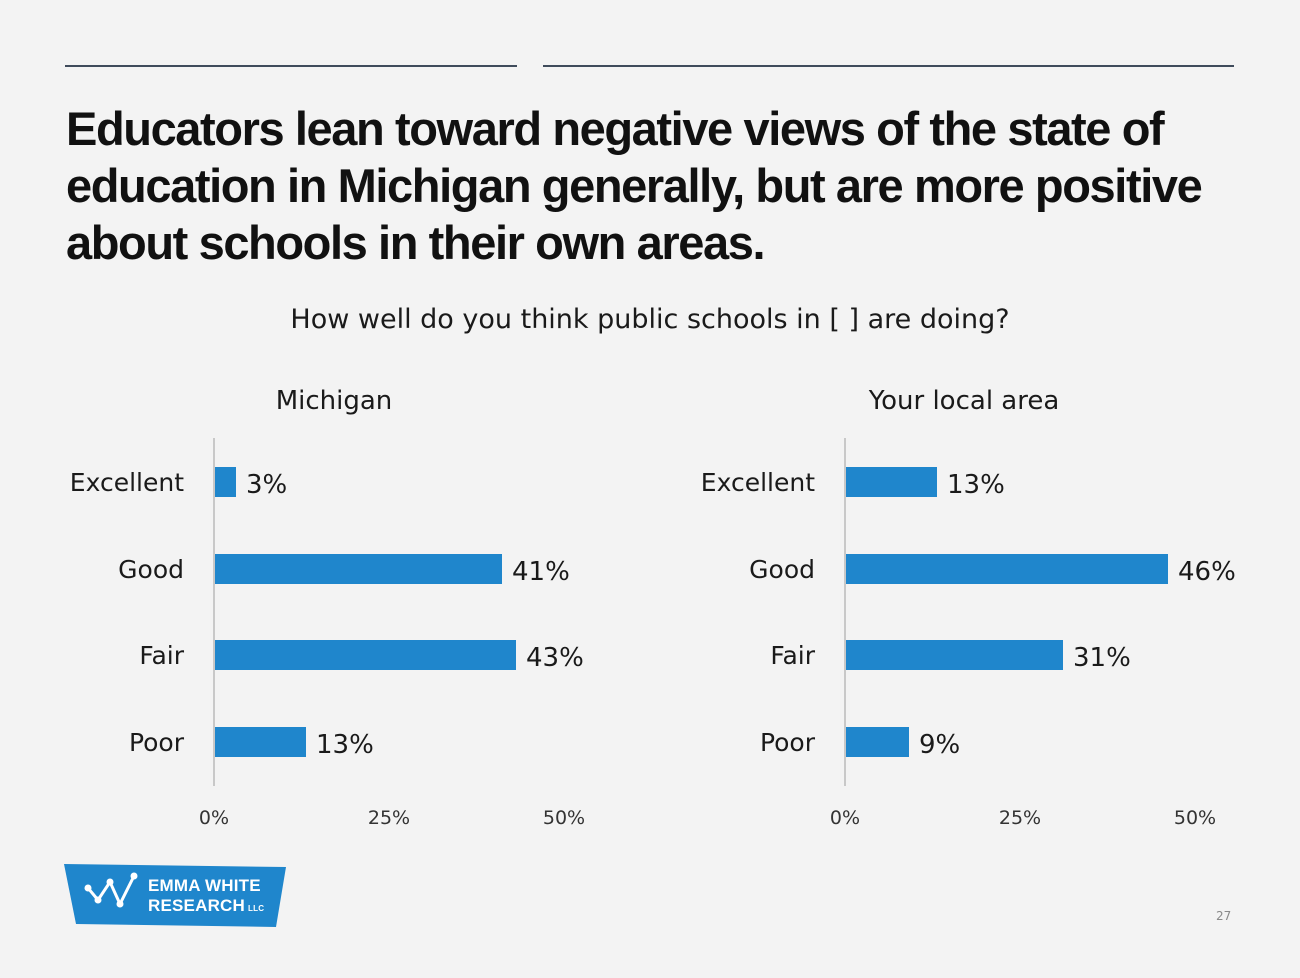  What do you see at coordinates (389, 818) in the screenshot?
I see `michigan-tick-label: 25%` at bounding box center [389, 818].